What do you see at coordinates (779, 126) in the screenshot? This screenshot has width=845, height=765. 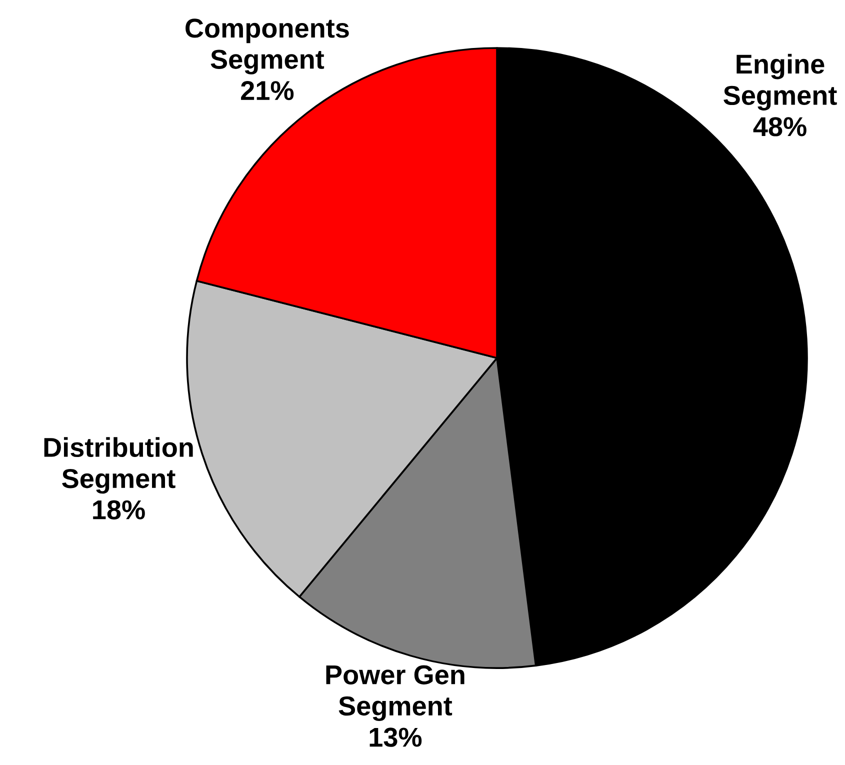 I see `data-label: 48%` at bounding box center [779, 126].